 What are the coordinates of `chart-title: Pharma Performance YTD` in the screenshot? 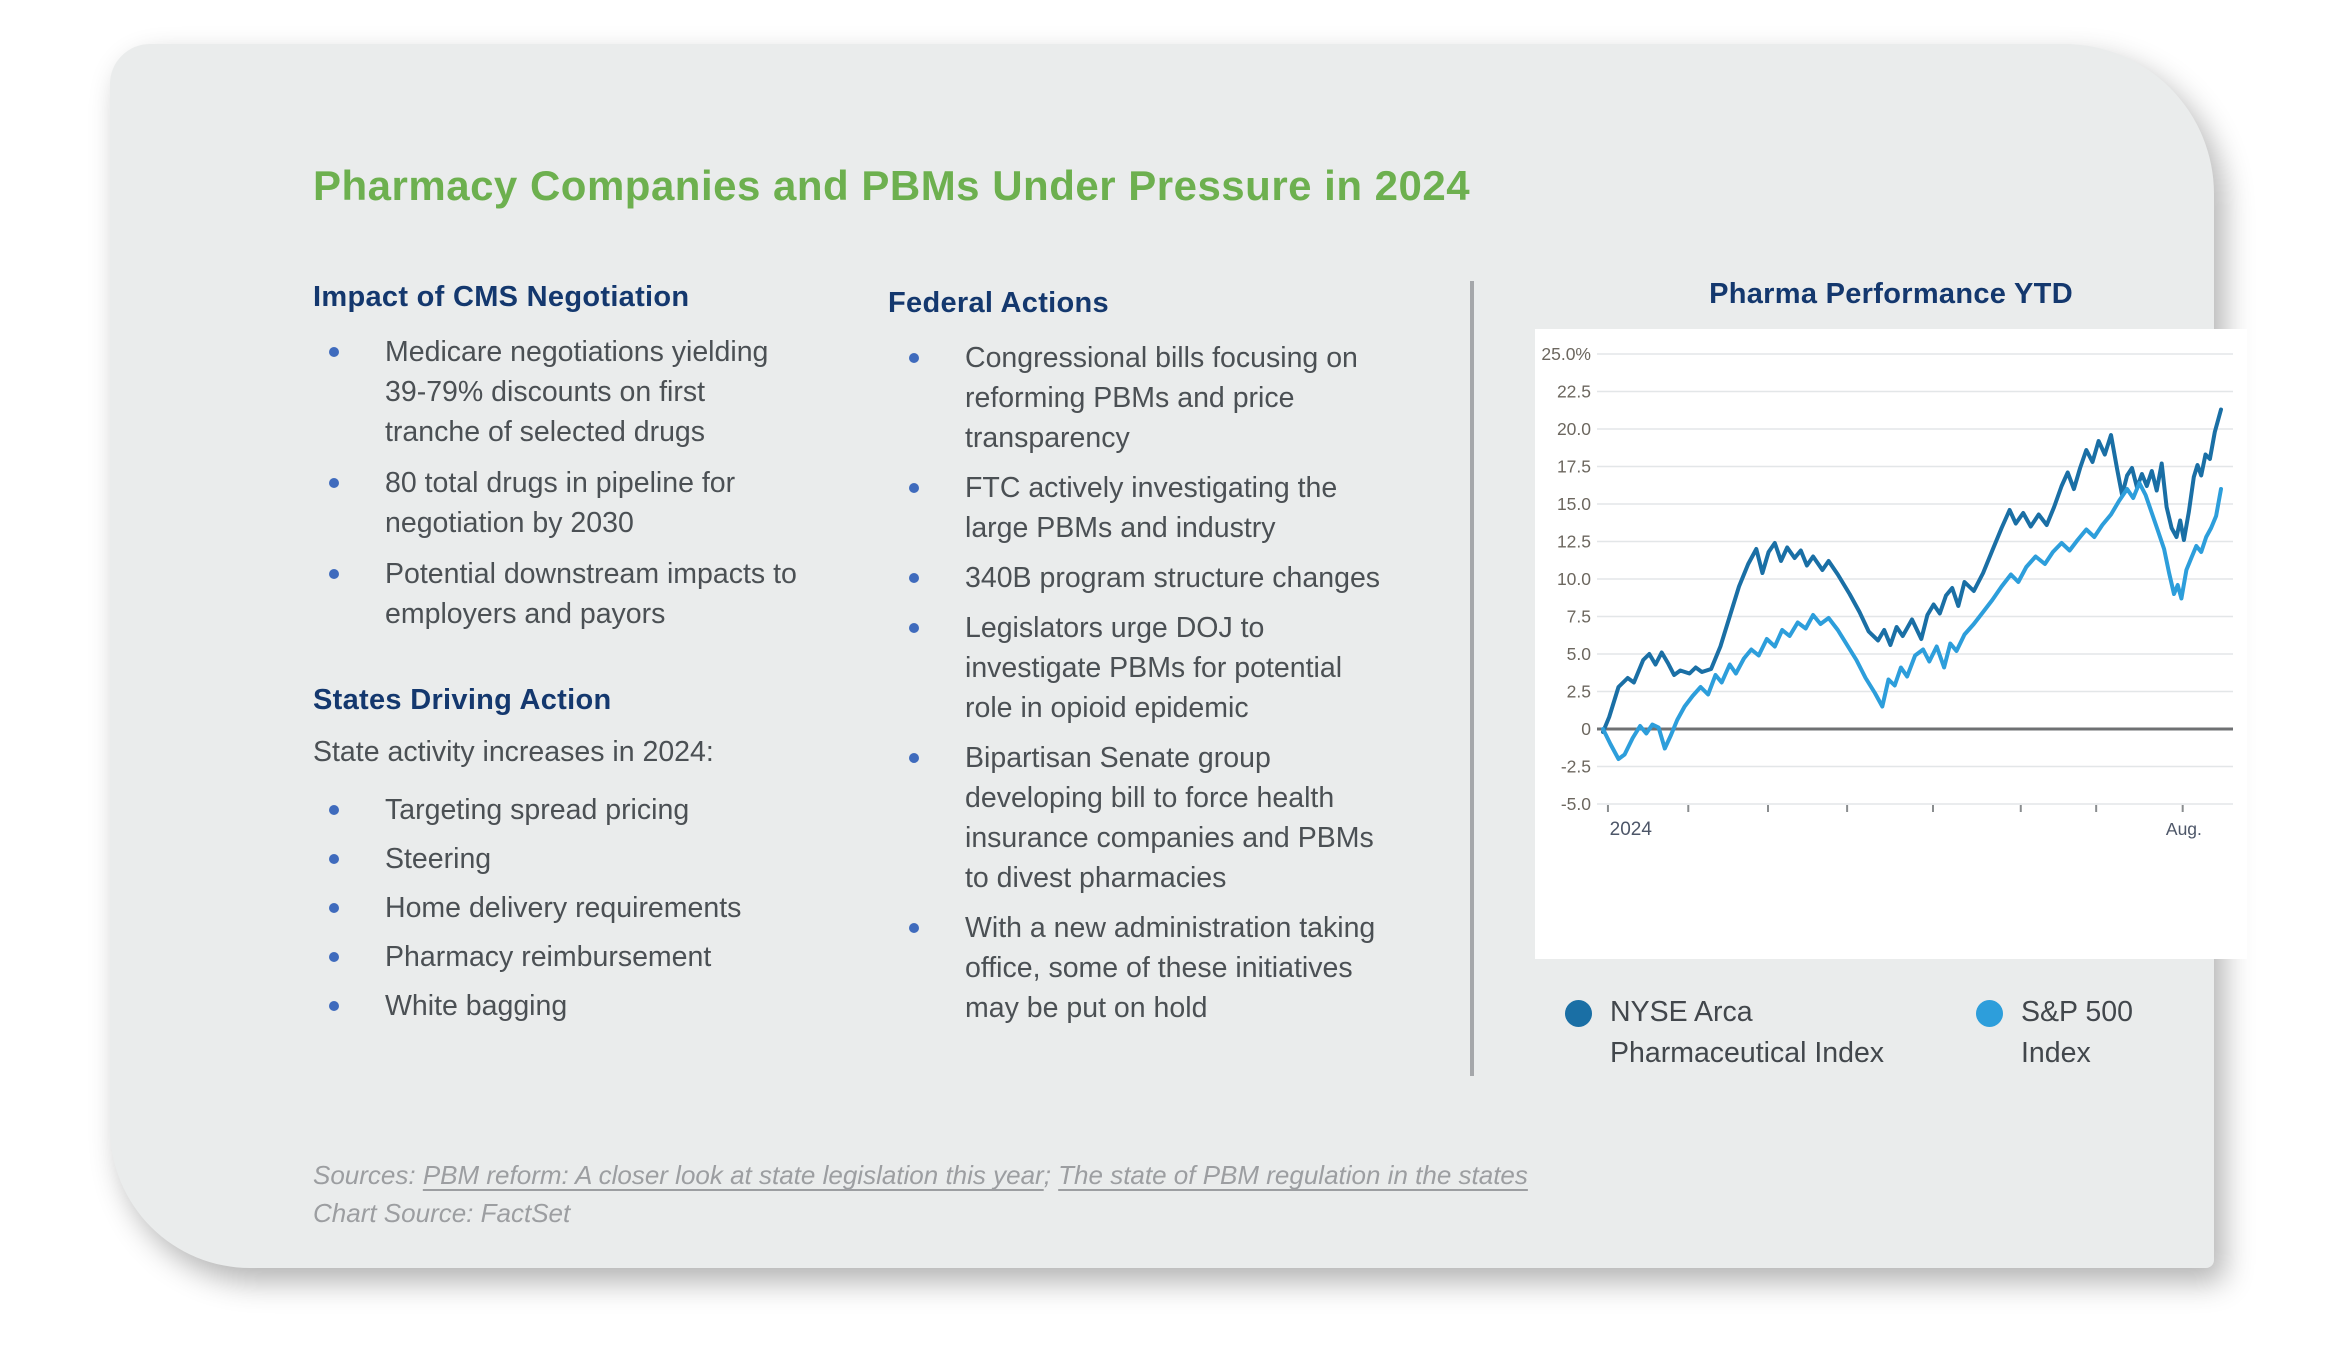 It's located at (1891, 294).